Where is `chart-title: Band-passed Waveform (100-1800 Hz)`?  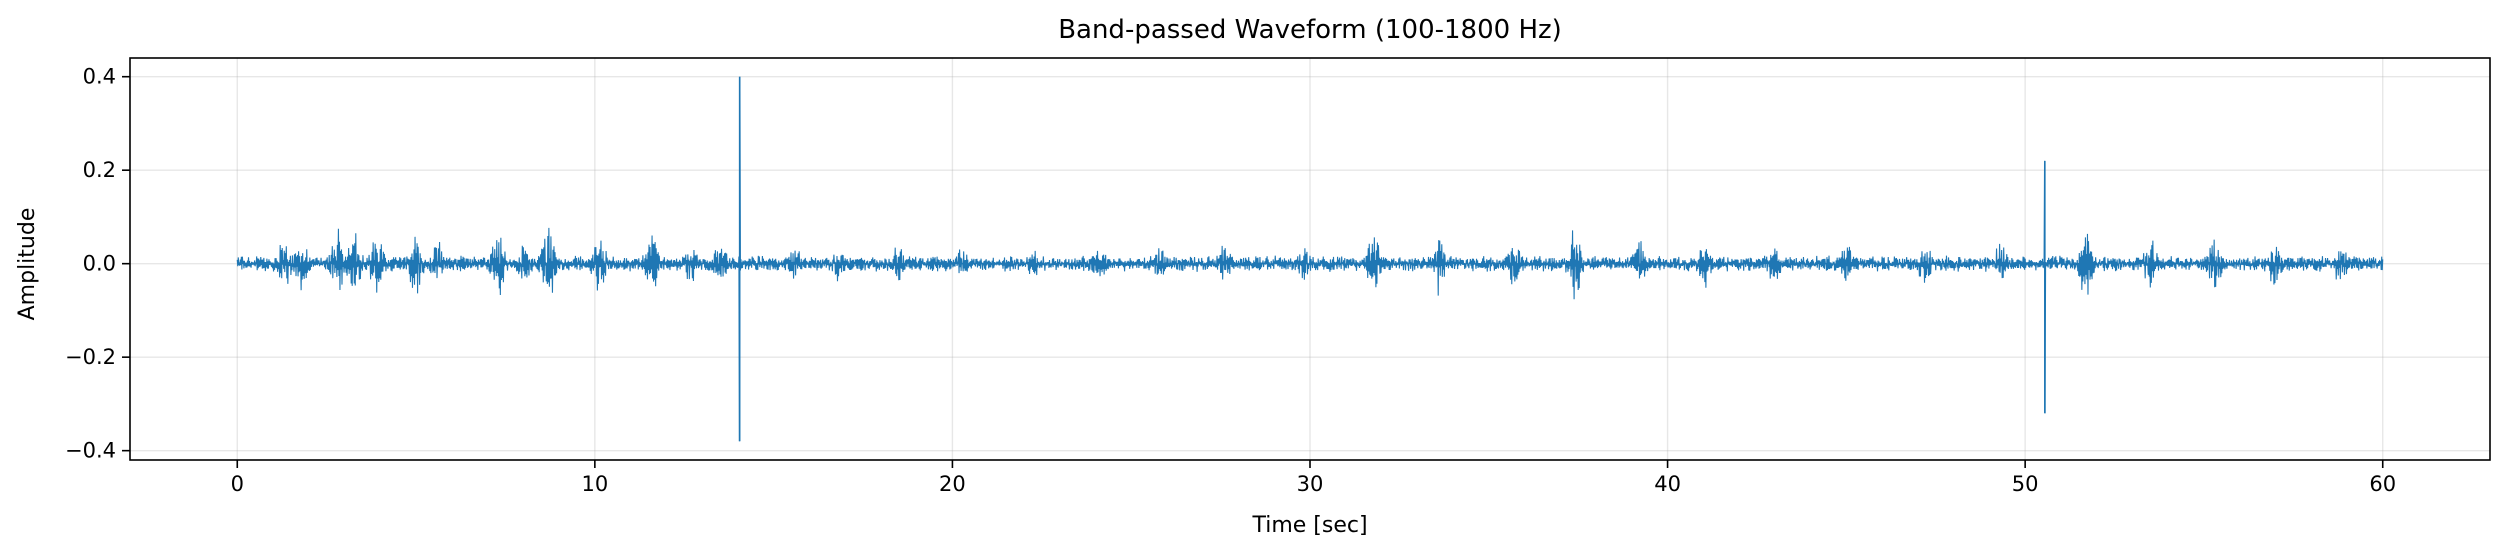
chart-title: Band-passed Waveform (100-1800 Hz) is located at coordinates (1310, 30).